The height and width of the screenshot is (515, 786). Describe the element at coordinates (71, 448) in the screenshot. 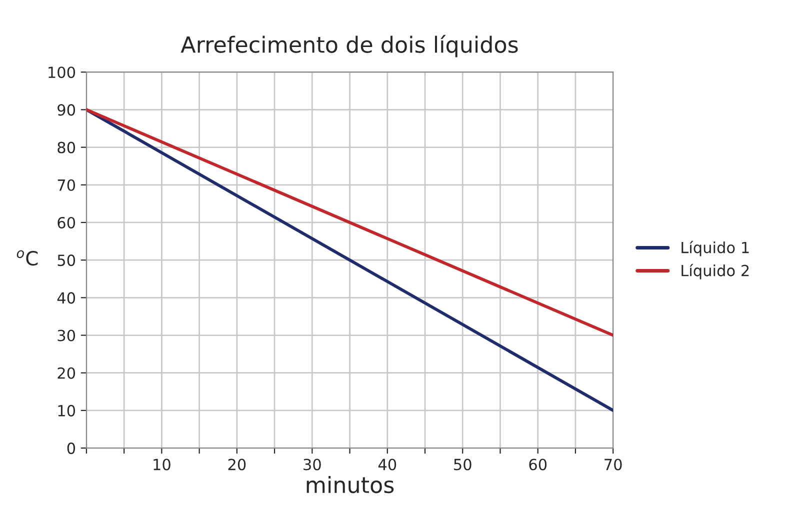

I see `y-tick-label: 0` at that location.